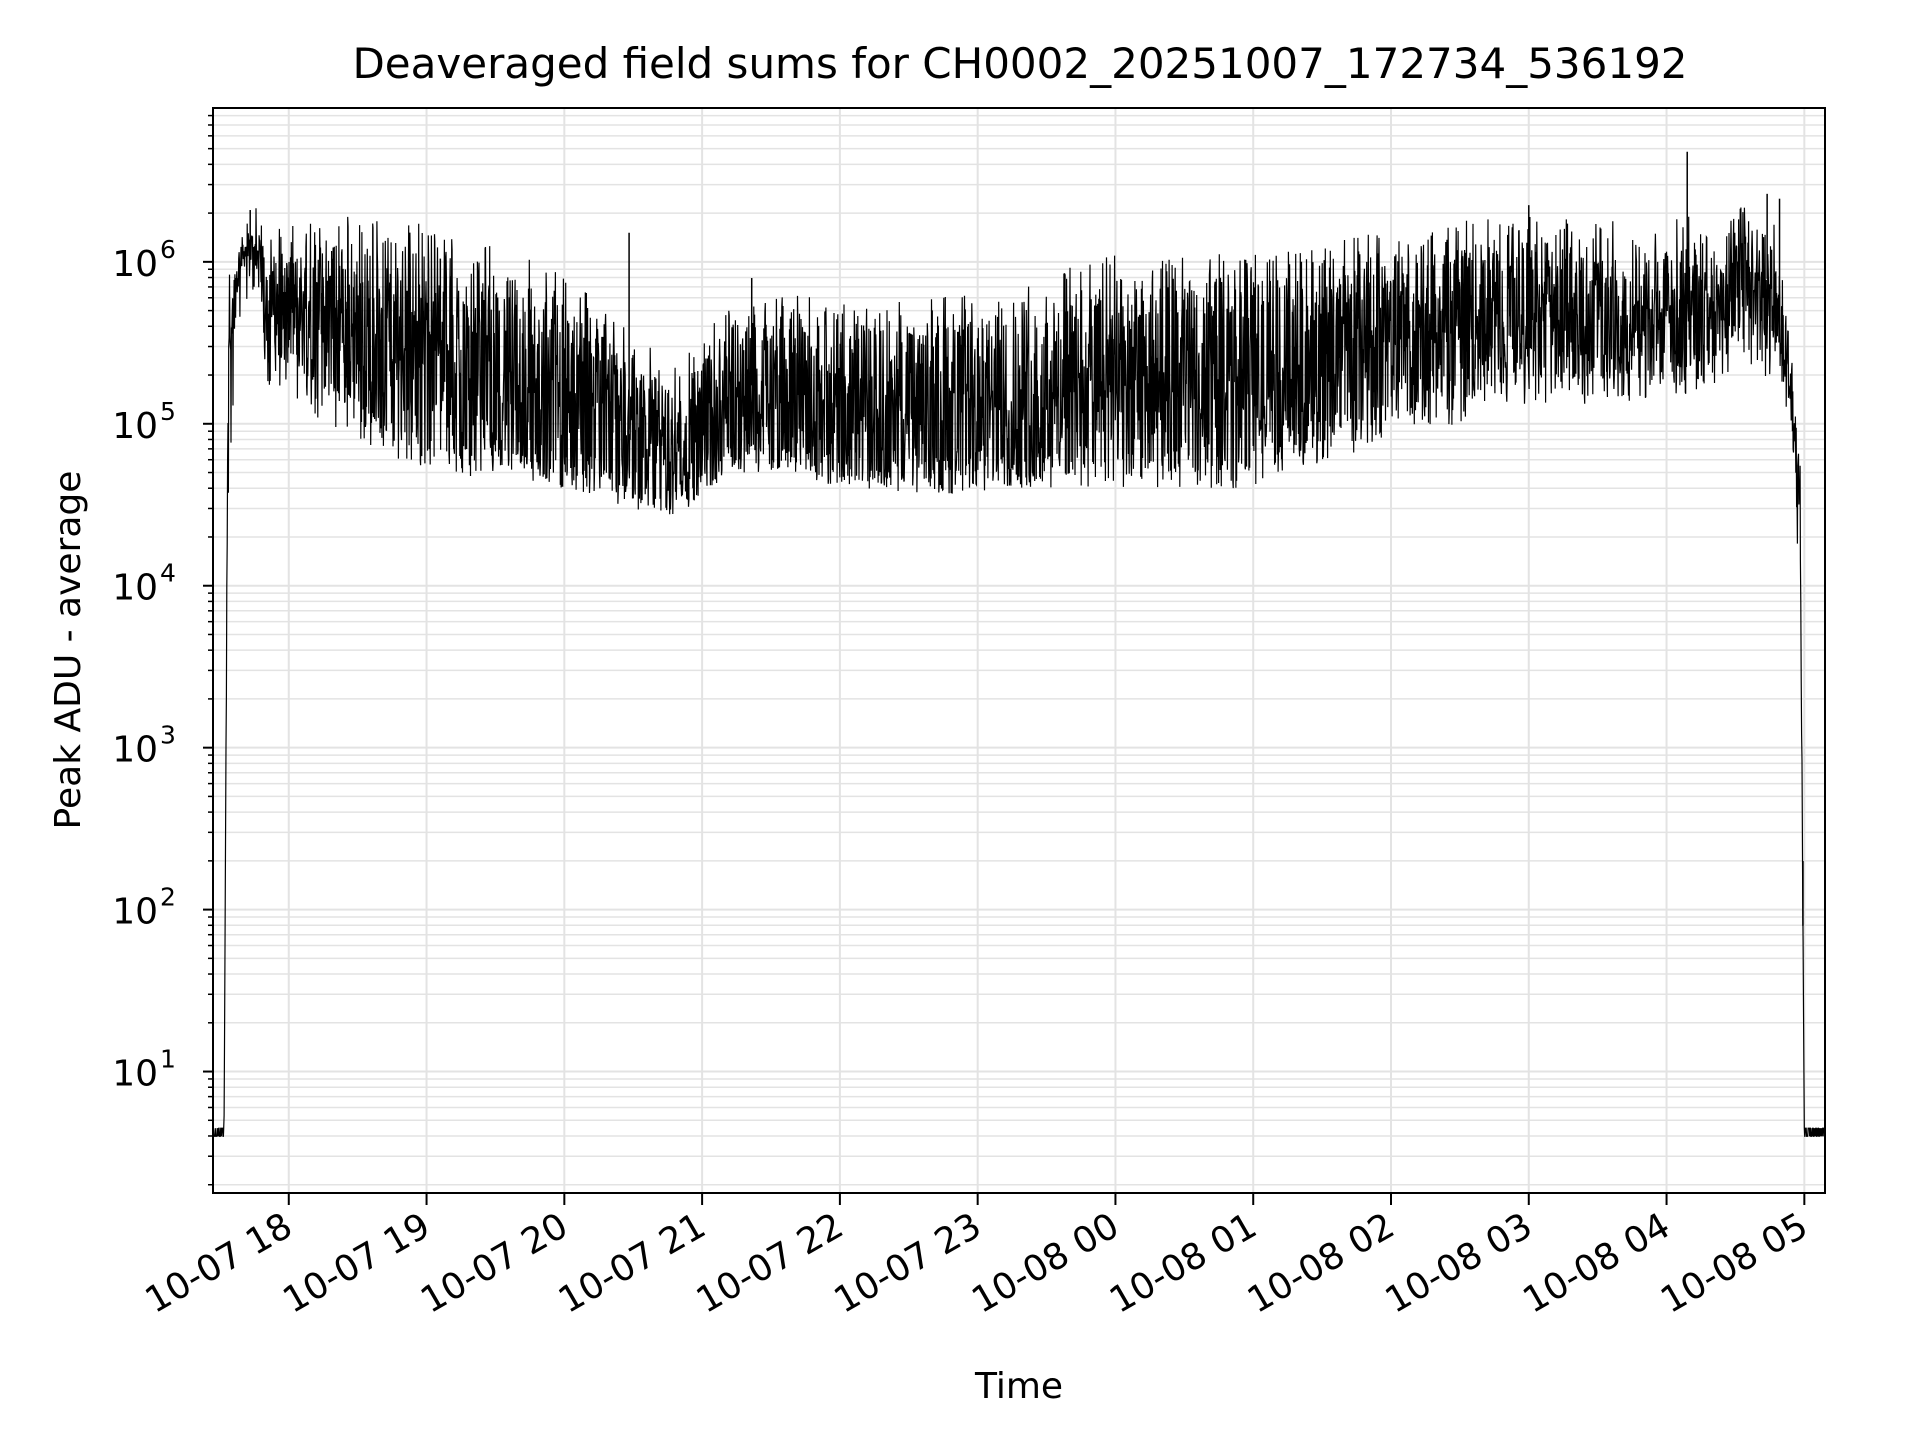  What do you see at coordinates (168, 1059) in the screenshot?
I see `y-tick-label-exponent: 1` at bounding box center [168, 1059].